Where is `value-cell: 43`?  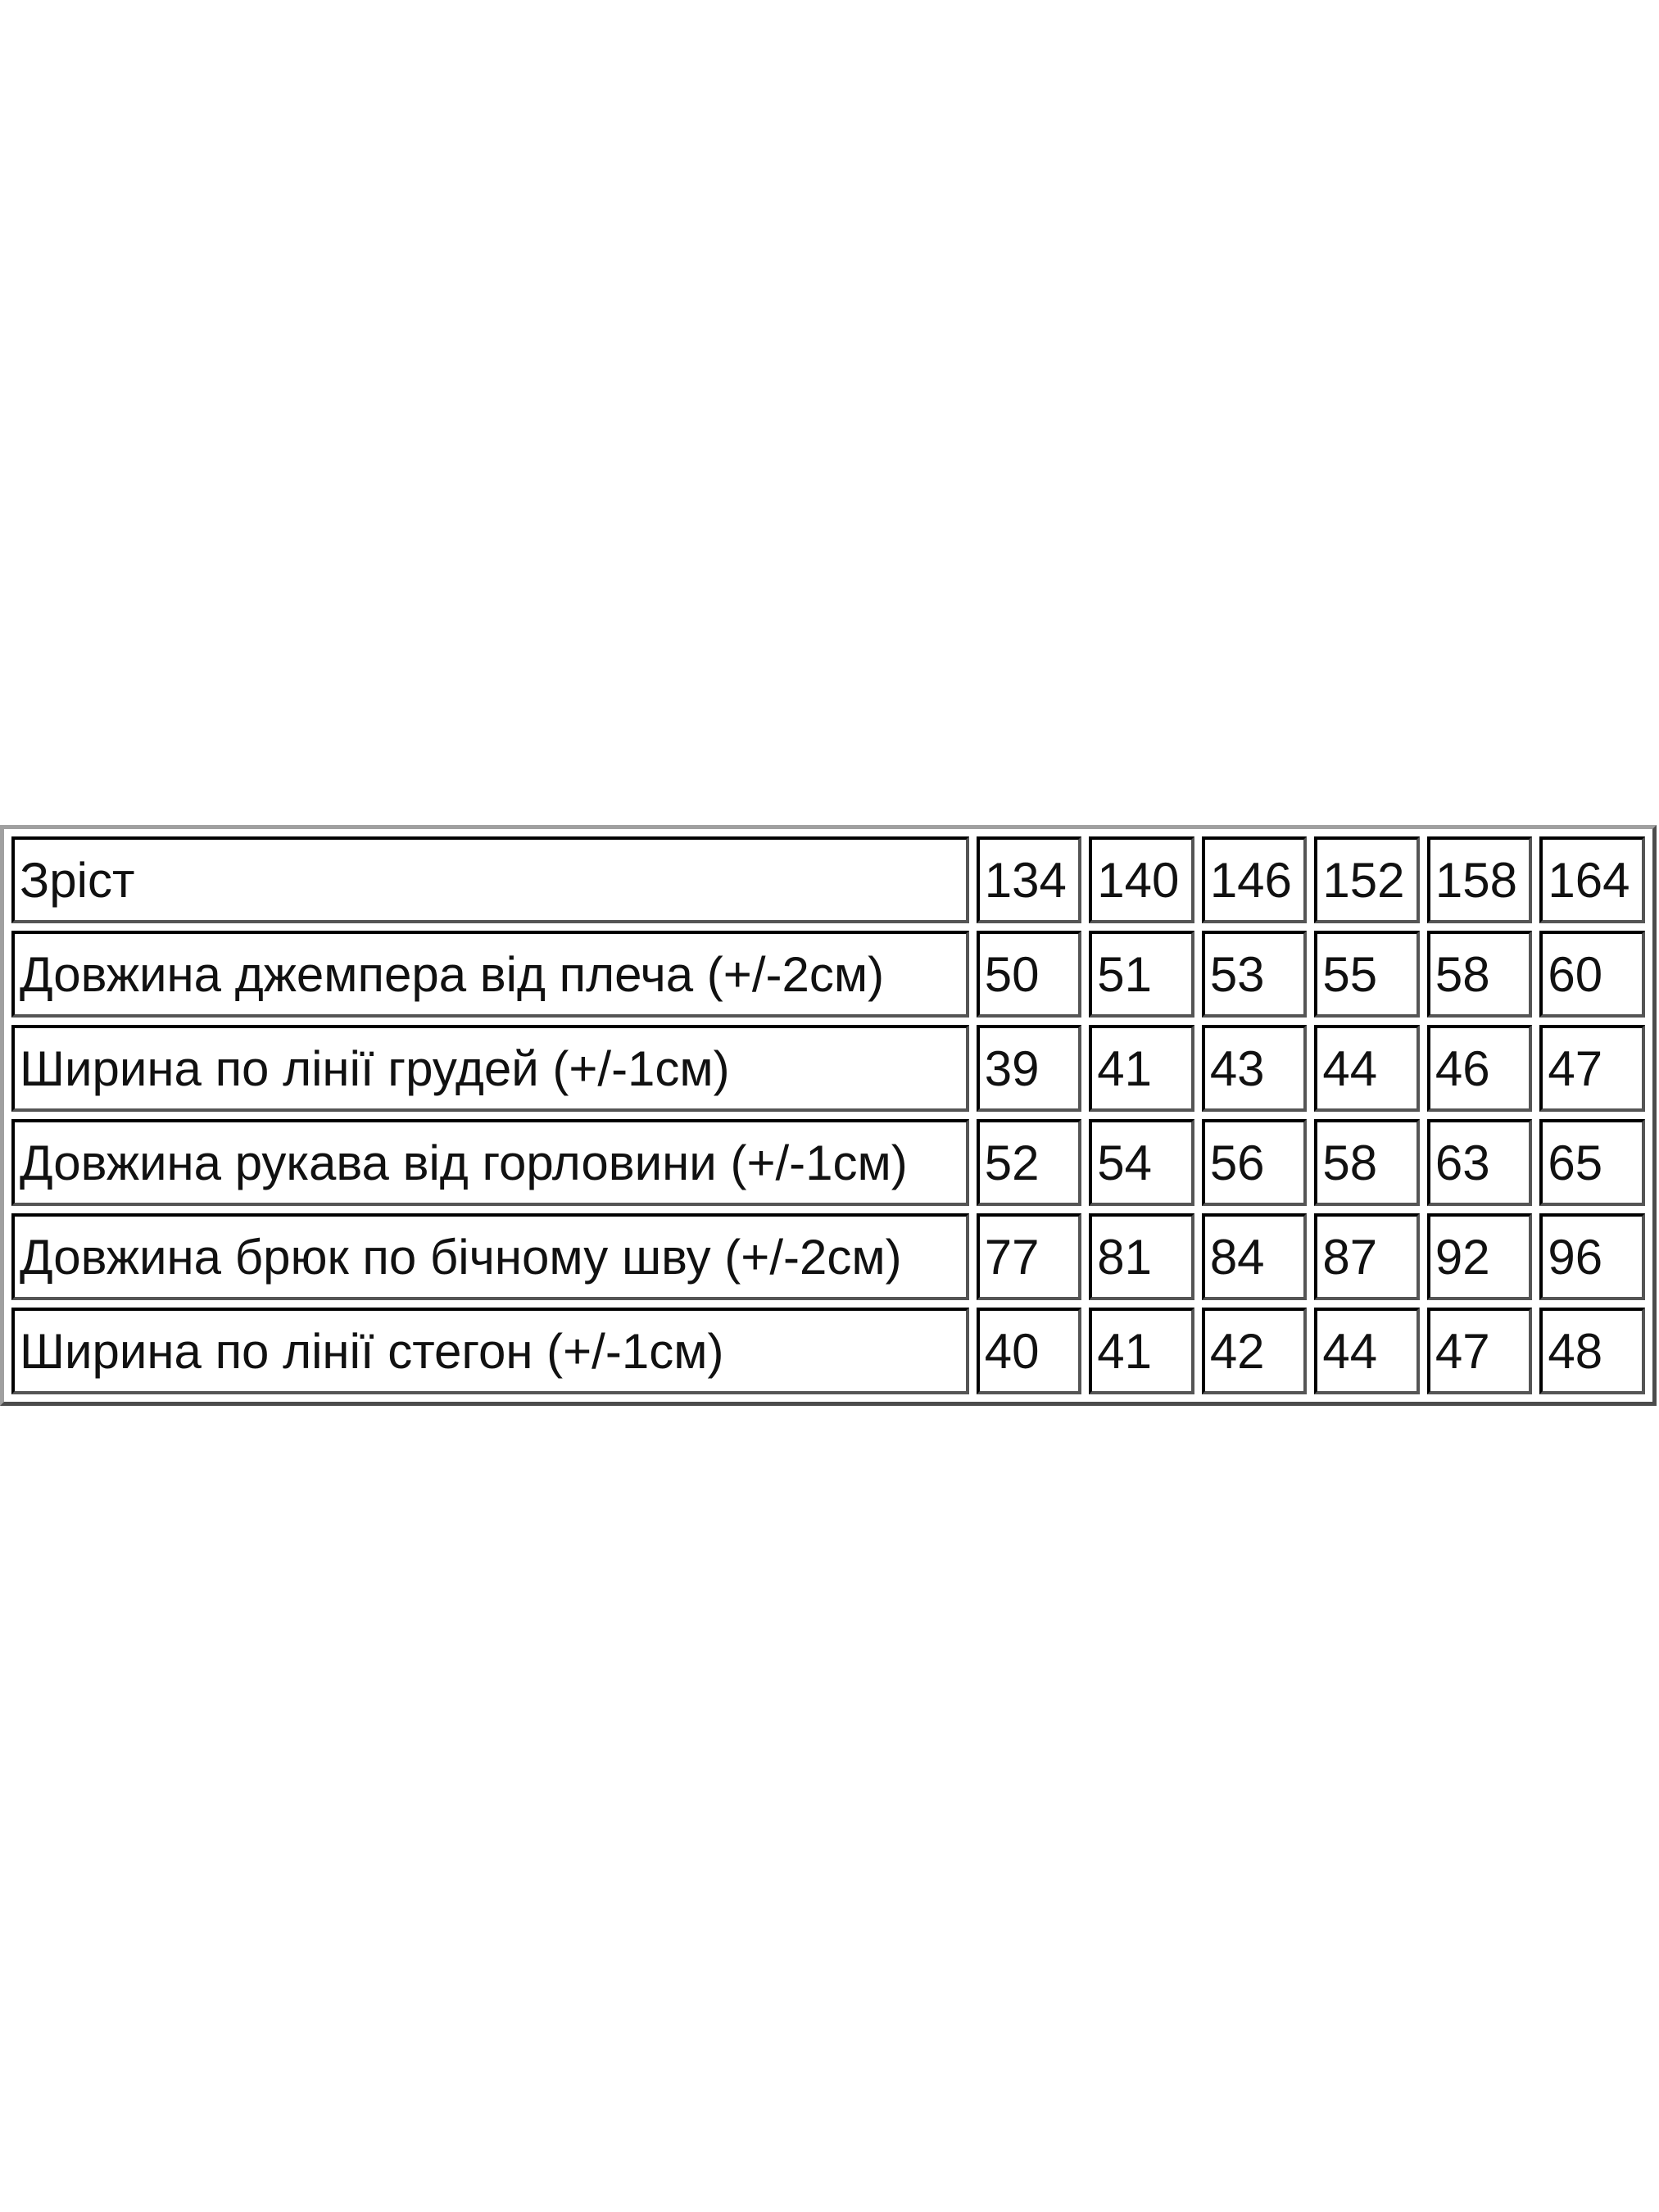
value-cell: 43 is located at coordinates (1254, 1068).